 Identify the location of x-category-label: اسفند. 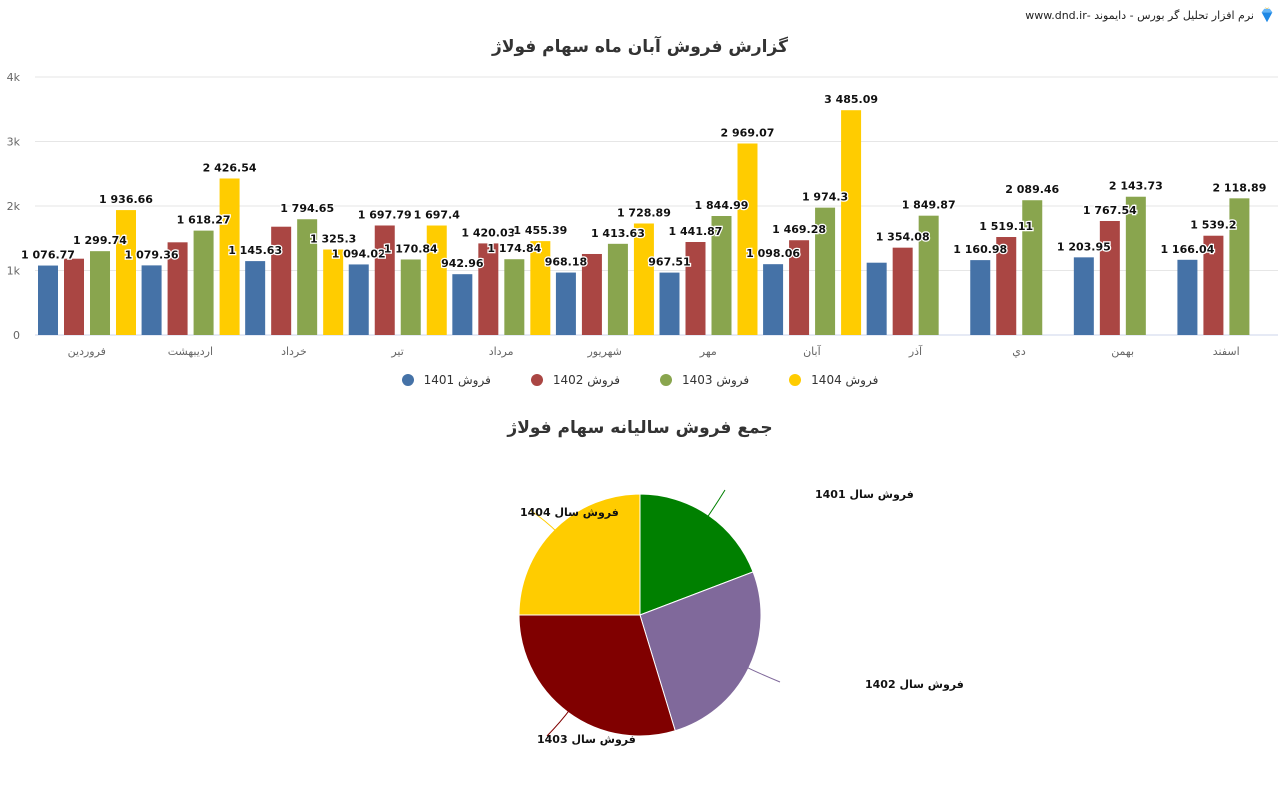
(1226, 351).